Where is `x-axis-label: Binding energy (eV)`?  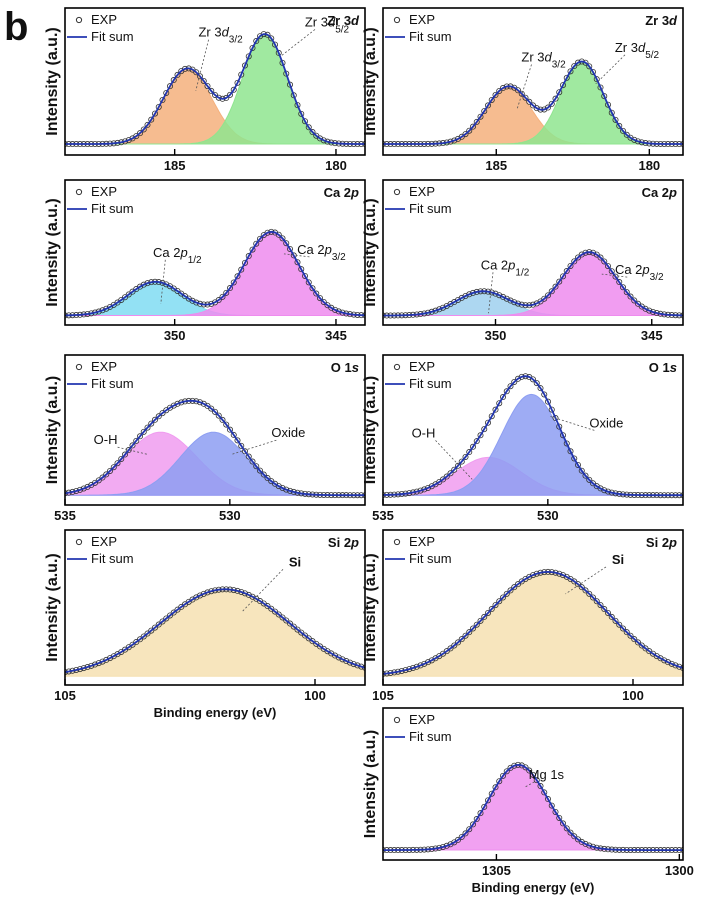 x-axis-label: Binding energy (eV) is located at coordinates (533, 887).